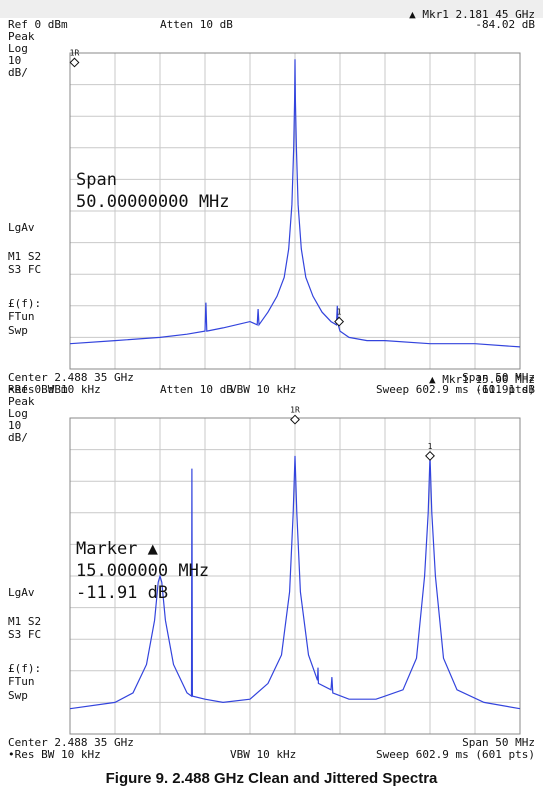 Image resolution: width=543 pixels, height=803 pixels. Describe the element at coordinates (122, 593) in the screenshot. I see `overlay-text: -11.91 dB` at that location.